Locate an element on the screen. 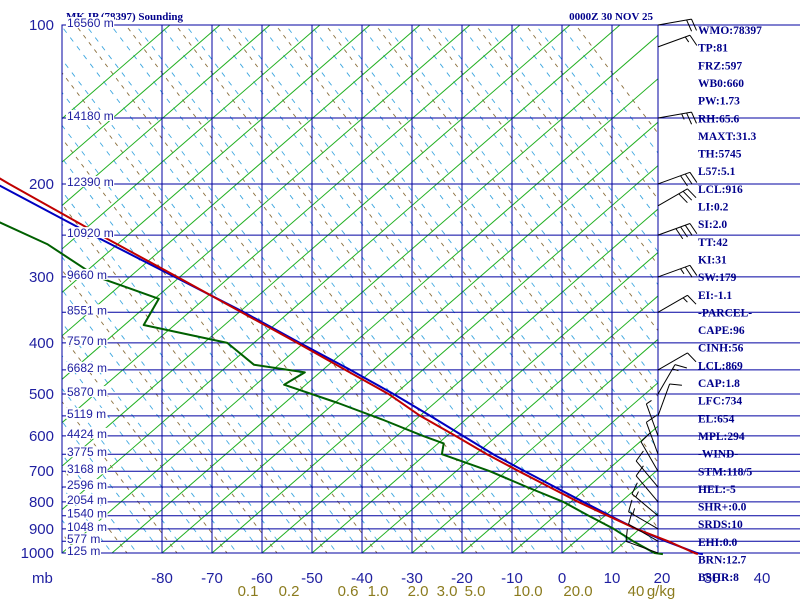 This screenshot has height=600, width=800. pressure-tick-label: 100 is located at coordinates (41, 25).